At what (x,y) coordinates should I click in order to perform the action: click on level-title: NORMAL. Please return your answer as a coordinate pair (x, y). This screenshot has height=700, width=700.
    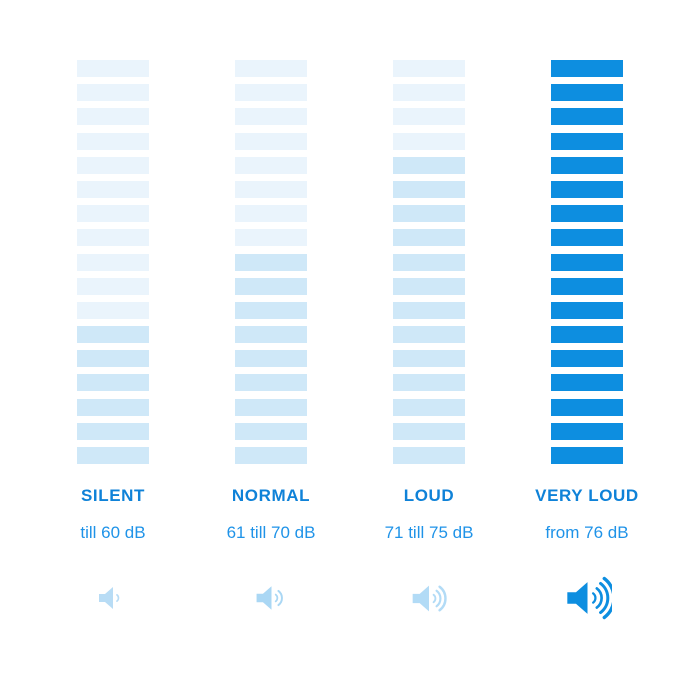
    Looking at the image, I should click on (271, 495).